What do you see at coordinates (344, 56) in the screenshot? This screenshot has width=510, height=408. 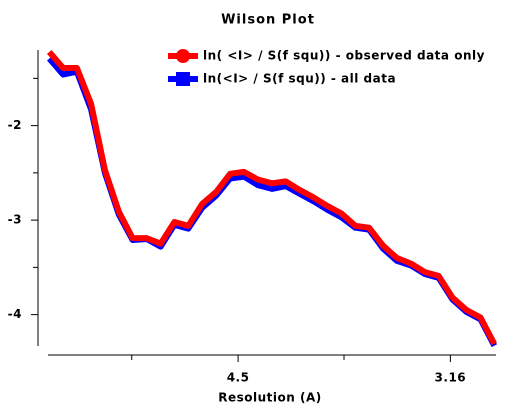 I see `legend-label: ln( <I> / S(f squ)) - observed data only` at bounding box center [344, 56].